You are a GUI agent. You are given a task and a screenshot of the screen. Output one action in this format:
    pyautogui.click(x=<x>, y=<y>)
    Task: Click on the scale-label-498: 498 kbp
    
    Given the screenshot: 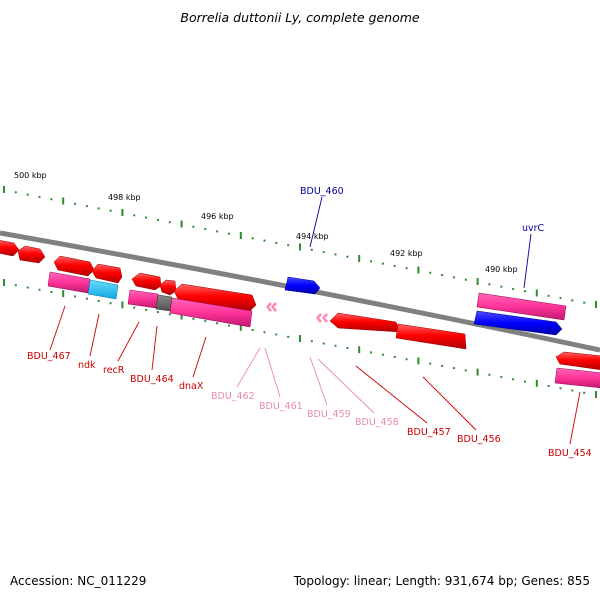 What is the action you would take?
    pyautogui.click(x=124, y=197)
    